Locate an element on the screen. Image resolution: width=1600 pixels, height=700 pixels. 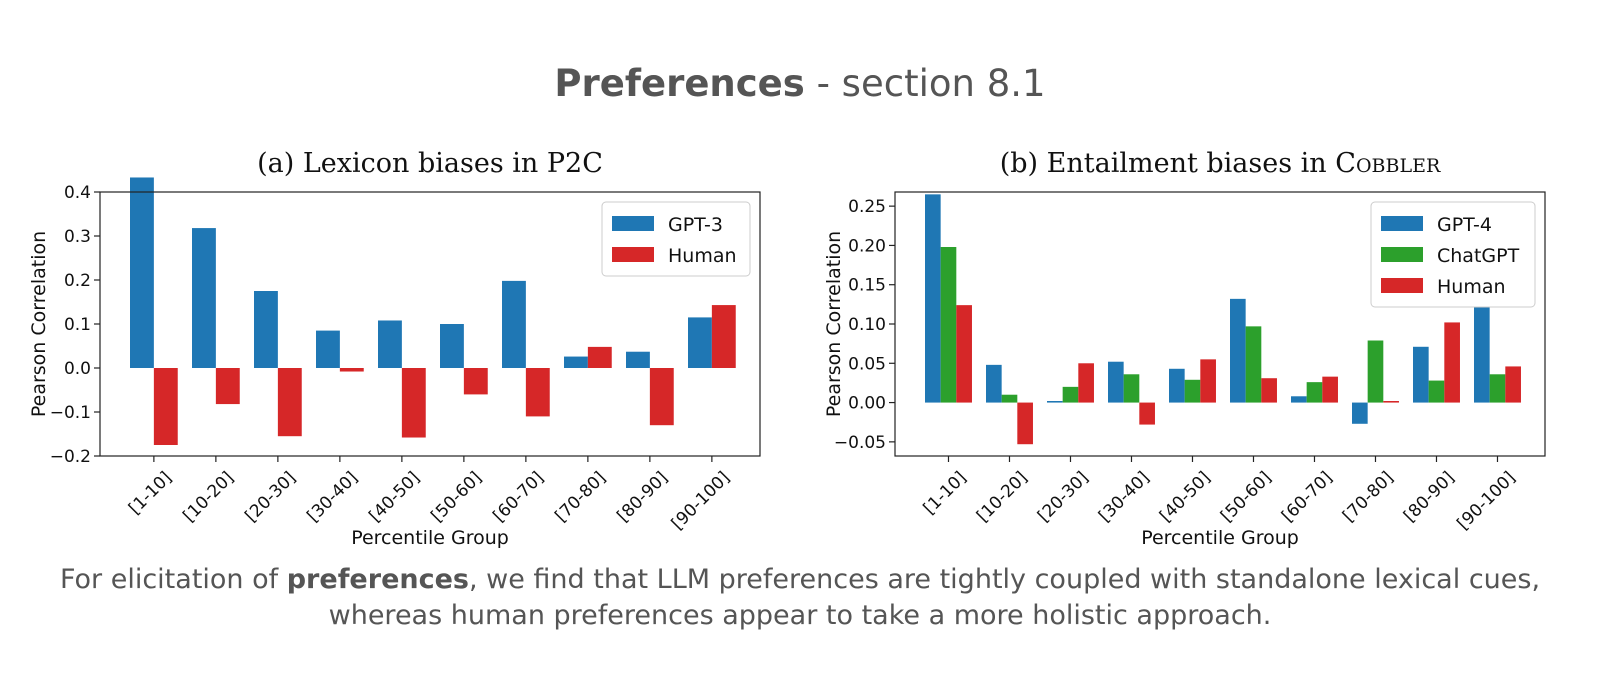
chart-b-x-axis-label: Percentile Group is located at coordinates (1220, 538).